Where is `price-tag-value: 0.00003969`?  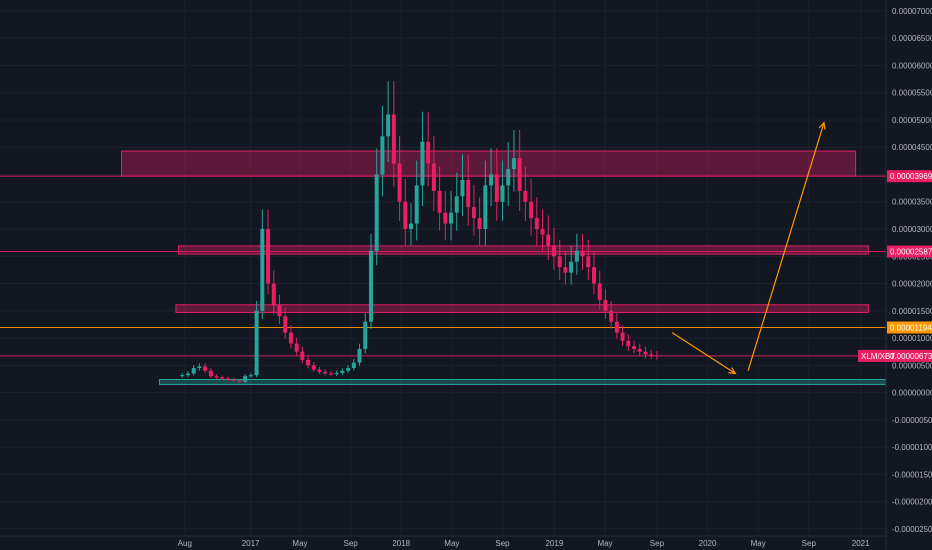 price-tag-value: 0.00003969 is located at coordinates (911, 176).